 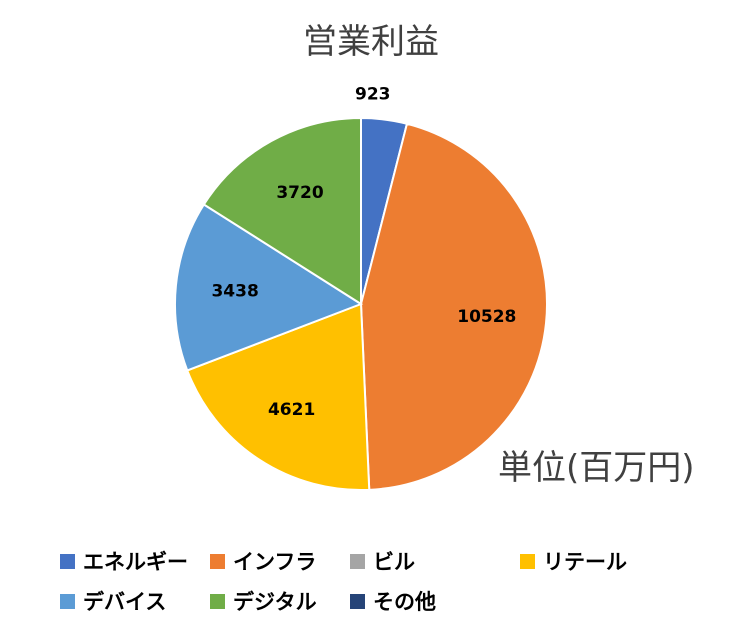 What do you see at coordinates (585, 562) in the screenshot?
I see `legend-label: リテール` at bounding box center [585, 562].